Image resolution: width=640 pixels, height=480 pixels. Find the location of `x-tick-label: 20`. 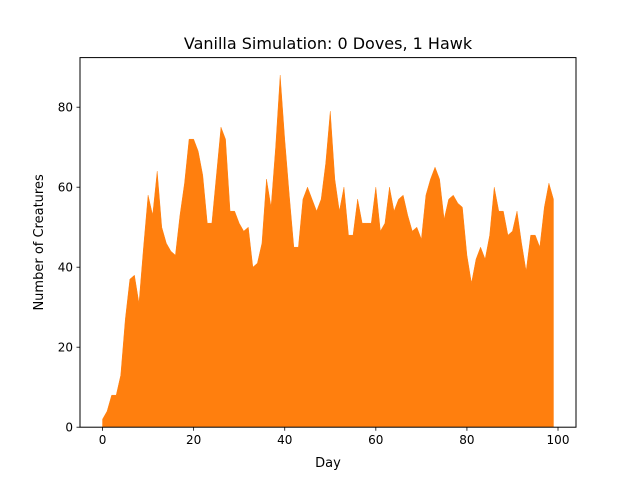

x-tick-label: 20 is located at coordinates (193, 440).